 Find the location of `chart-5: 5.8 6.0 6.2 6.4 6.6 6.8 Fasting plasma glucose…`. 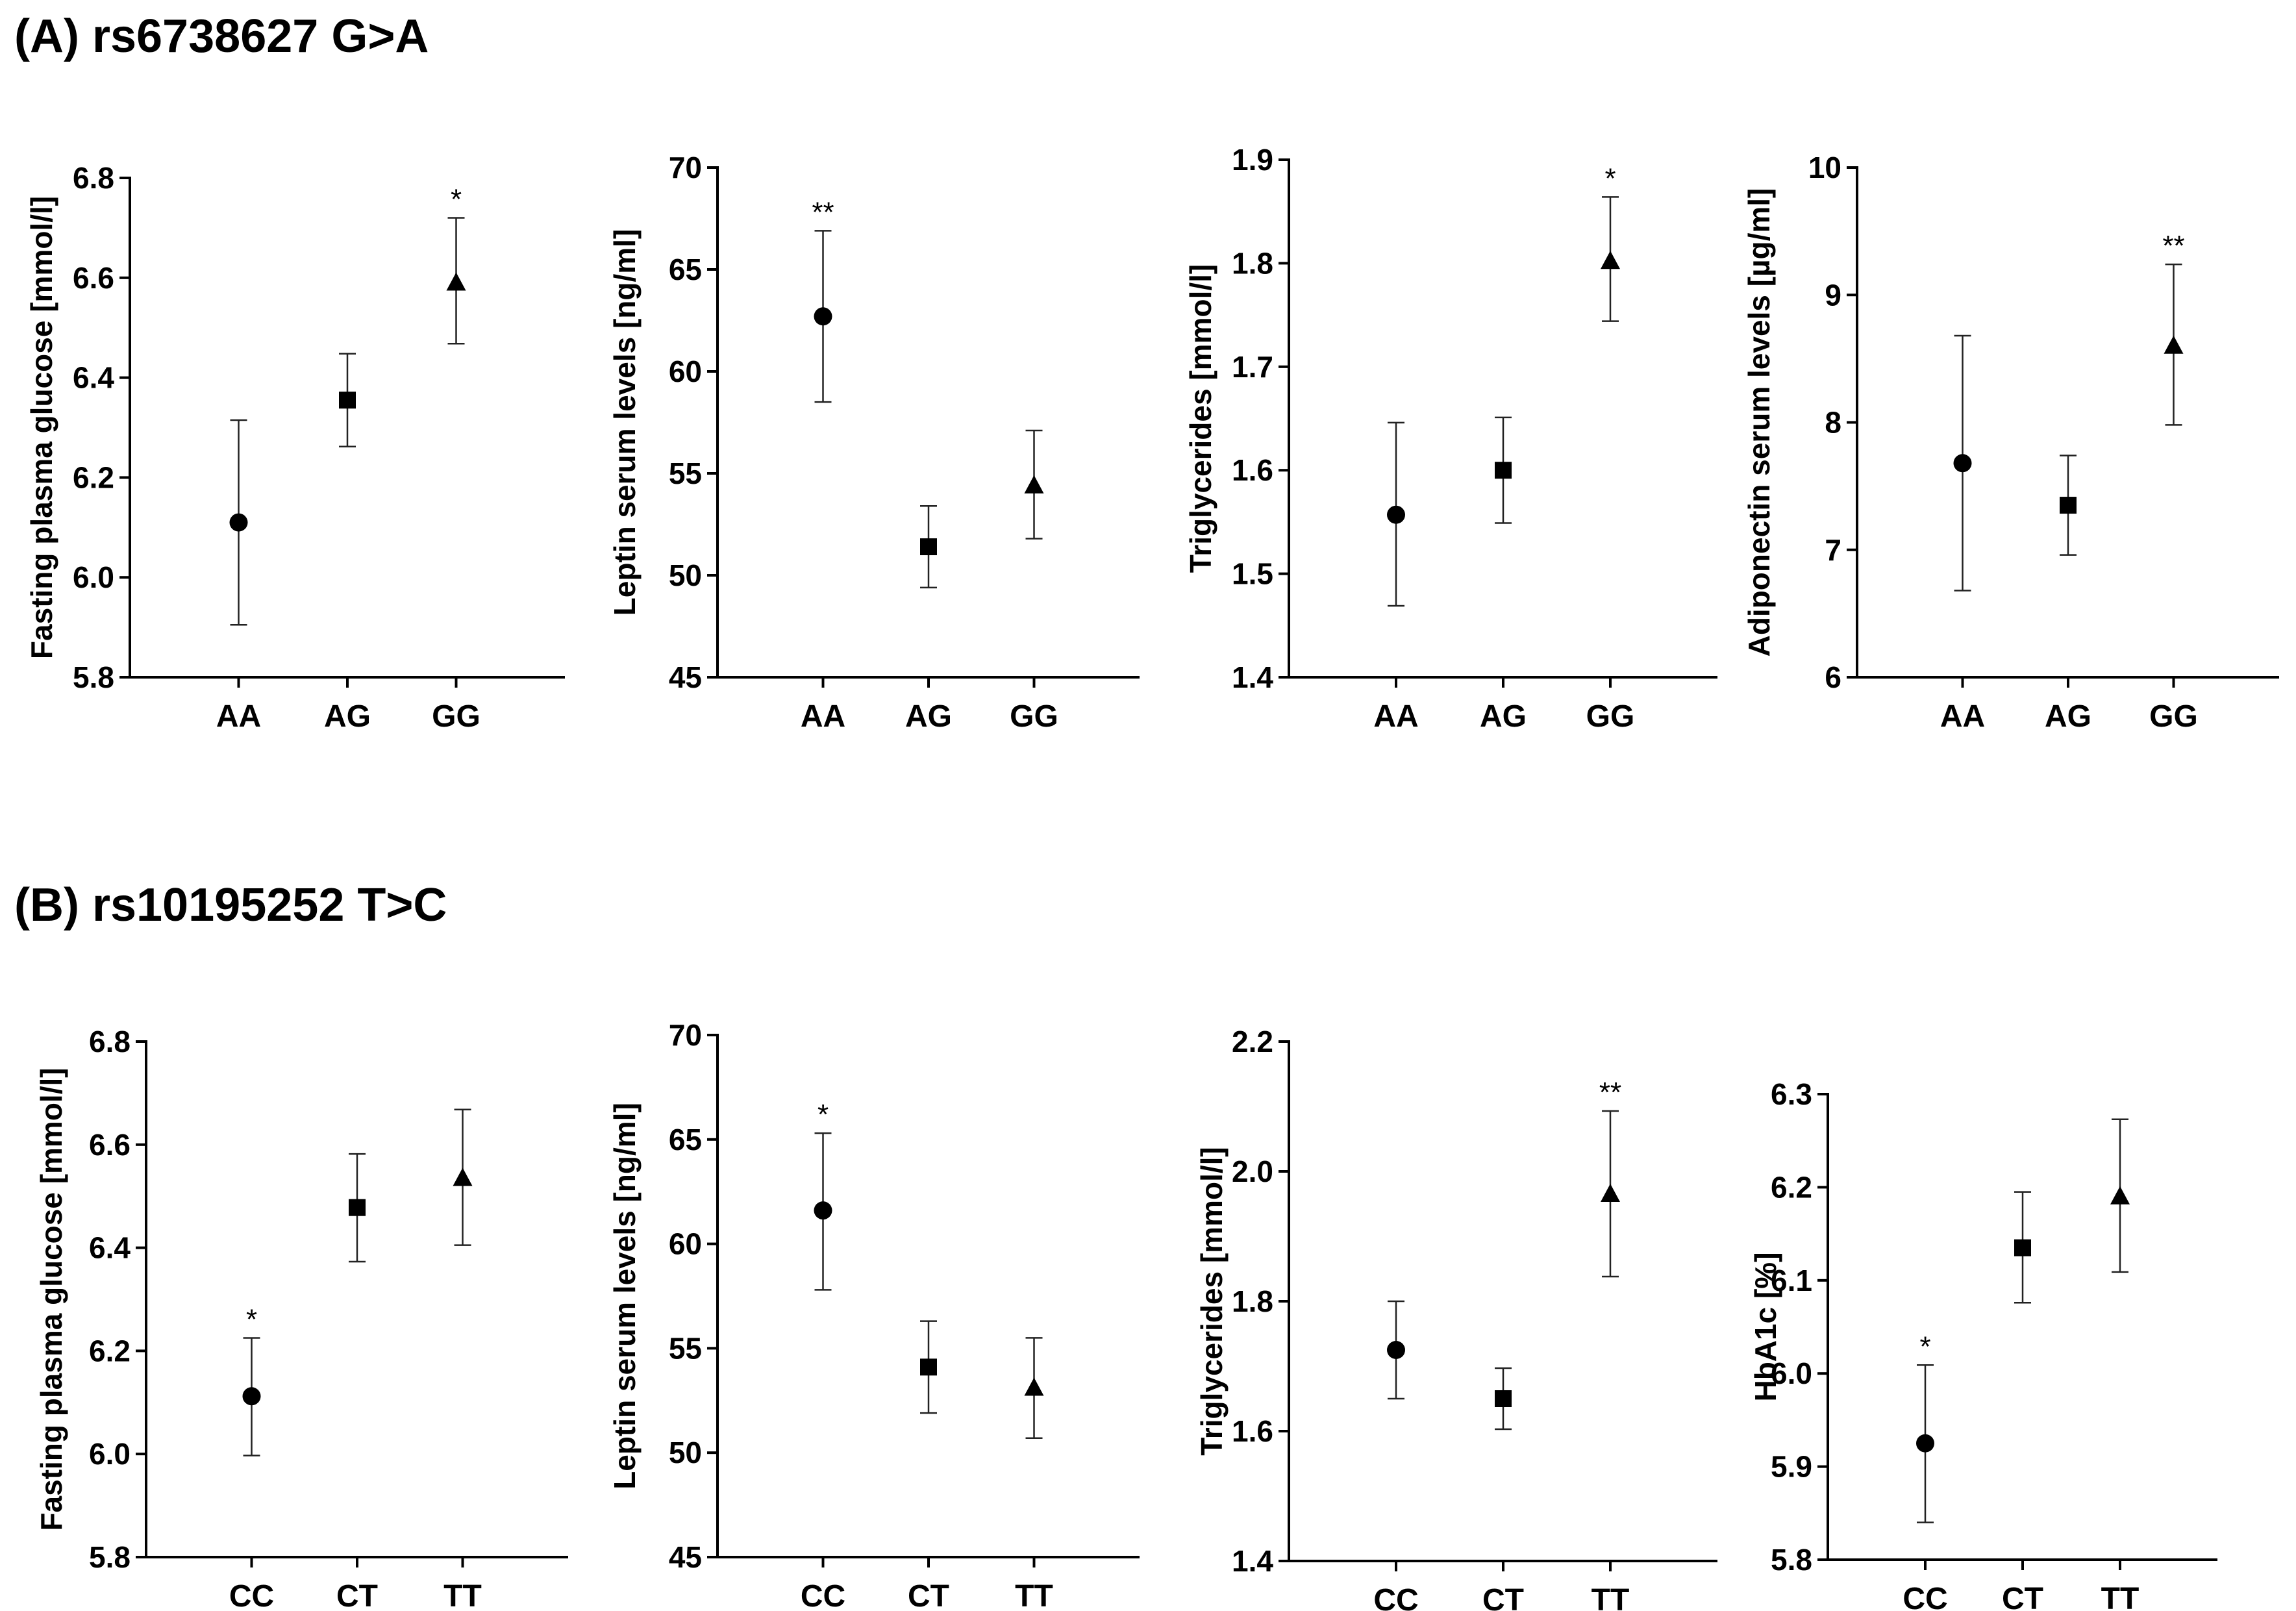

chart-5: 5.8 6.0 6.2 6.4 6.6 6.8 Fasting plasma glucose… is located at coordinates (301, 1318).